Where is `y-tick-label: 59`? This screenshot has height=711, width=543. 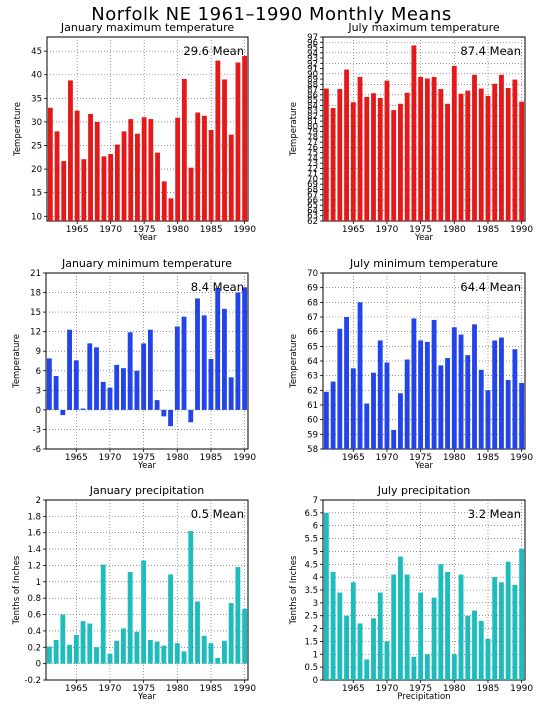
y-tick-label: 59 is located at coordinates (312, 435).